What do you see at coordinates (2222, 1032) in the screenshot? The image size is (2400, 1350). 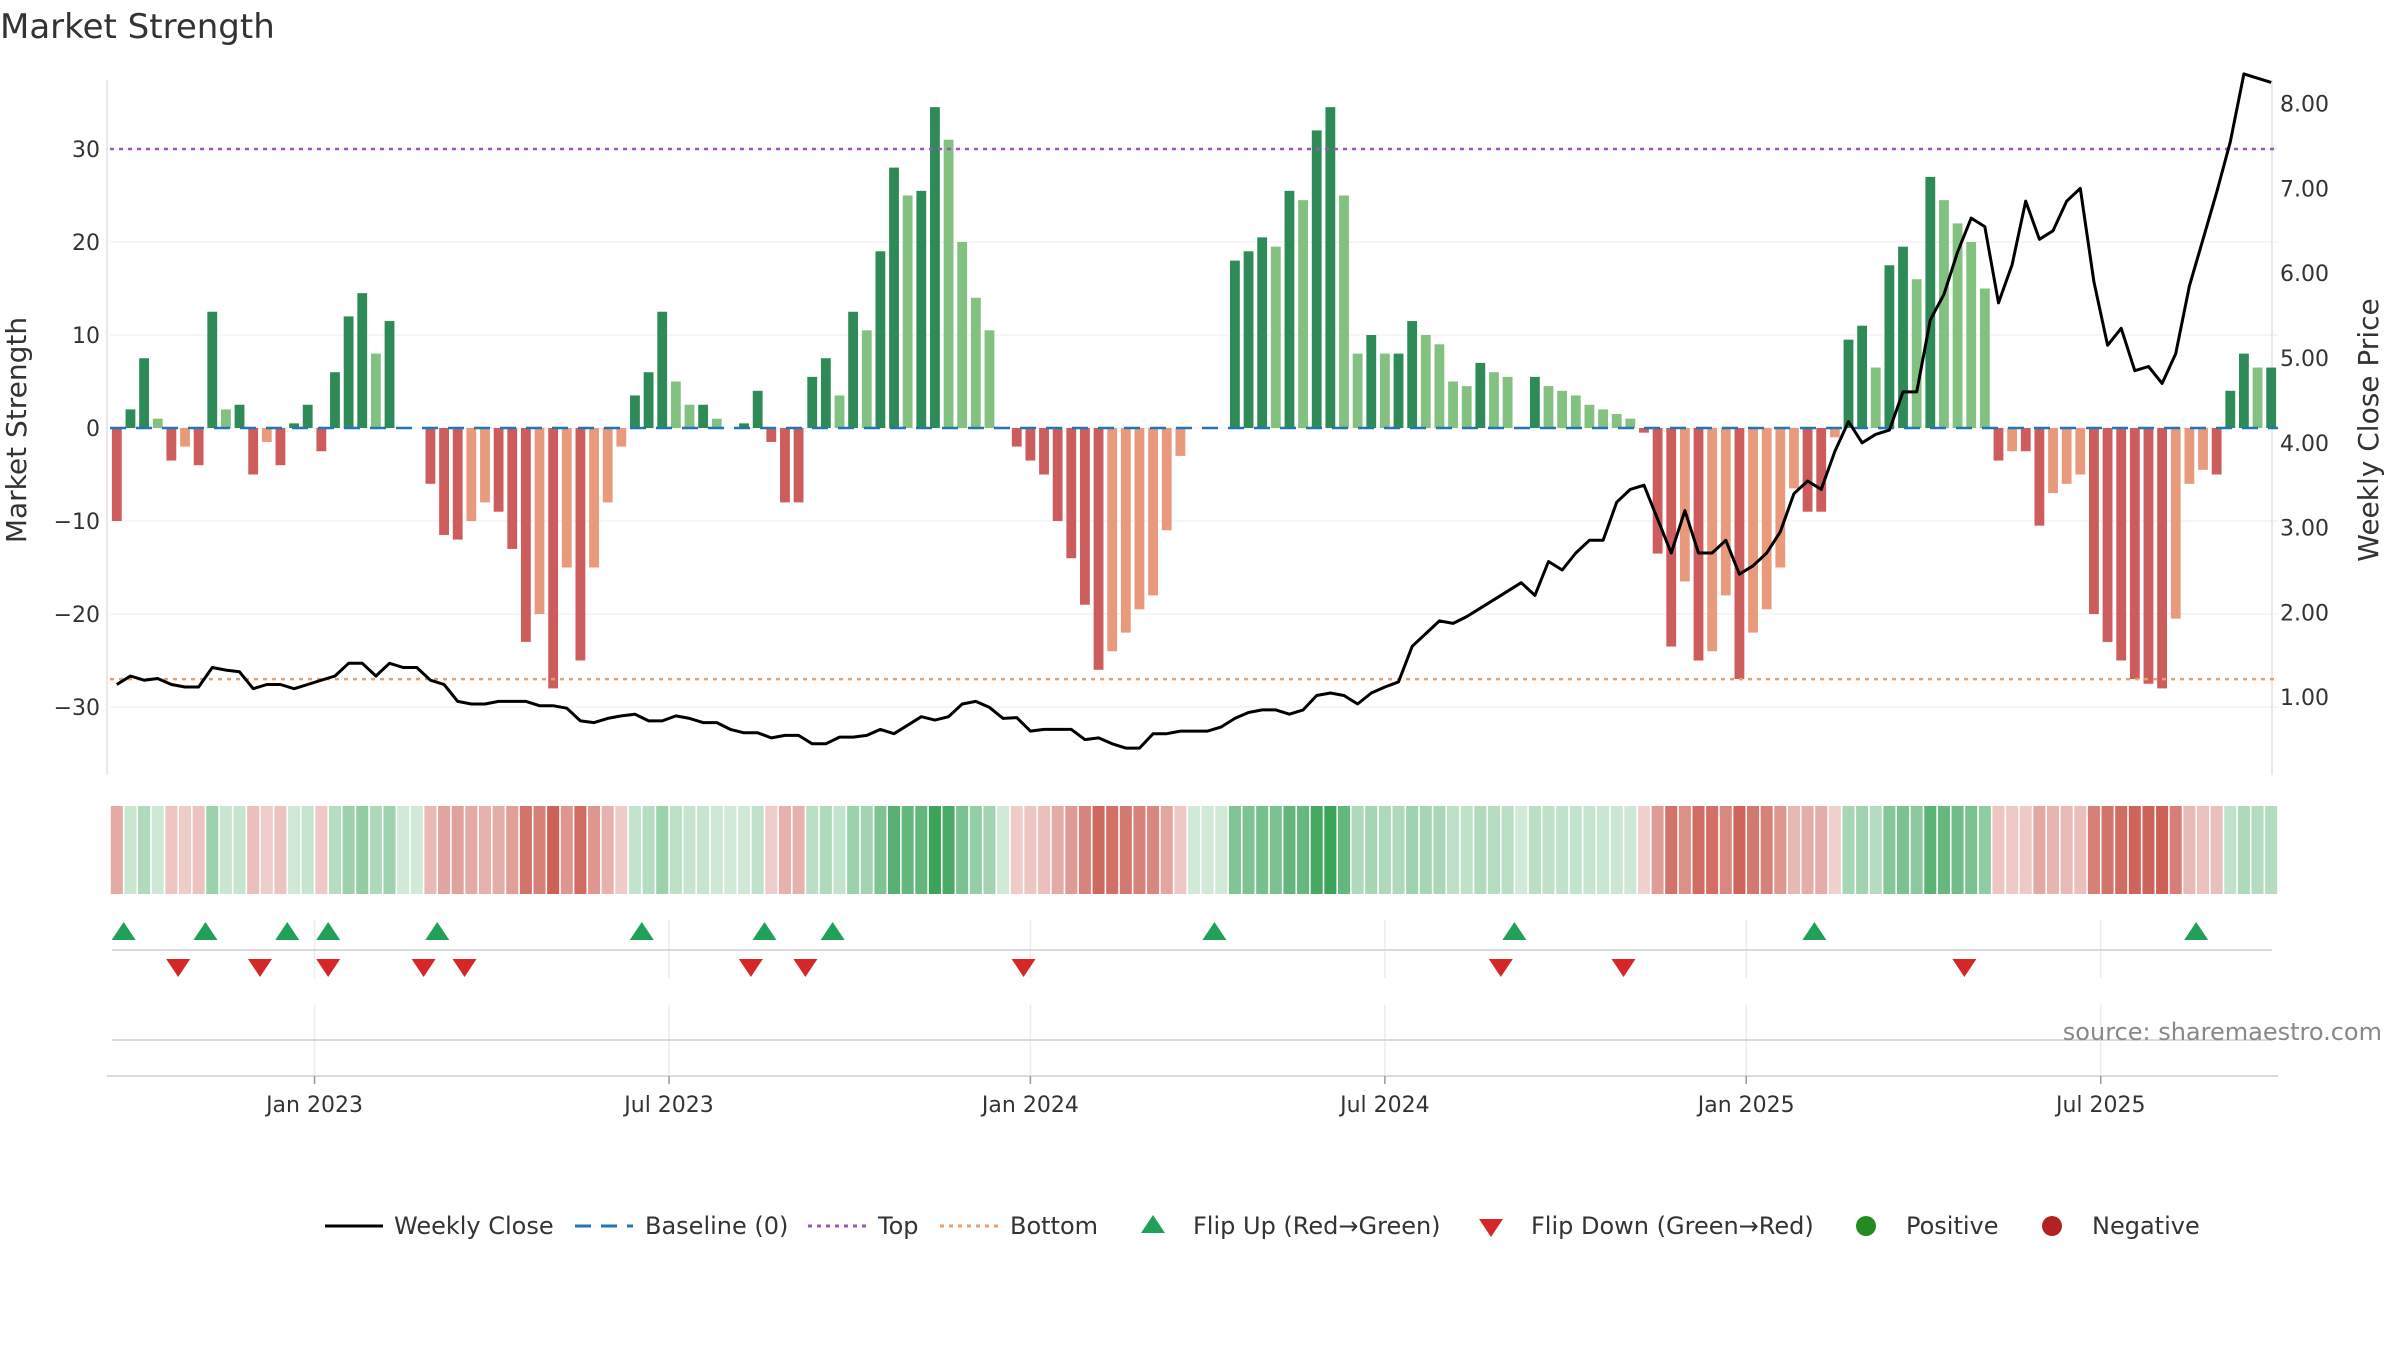 I see `source-label: source: sharemaestro.com` at bounding box center [2222, 1032].